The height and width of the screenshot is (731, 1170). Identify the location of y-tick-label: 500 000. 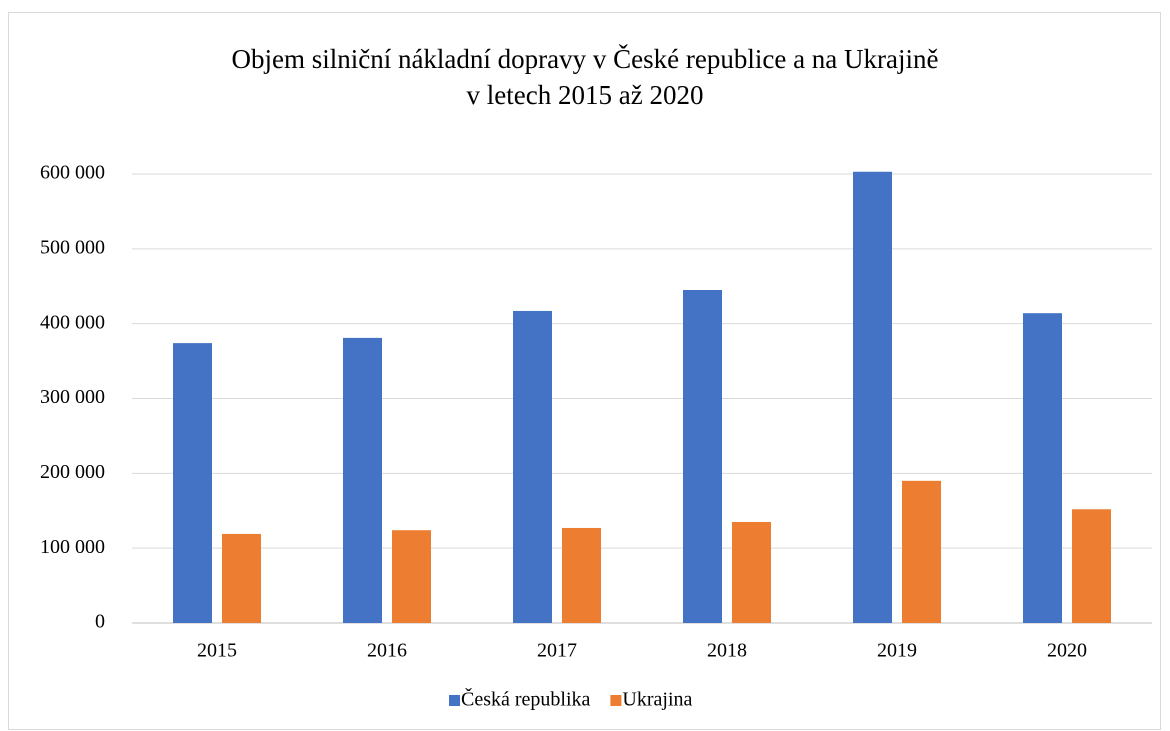
(72, 247).